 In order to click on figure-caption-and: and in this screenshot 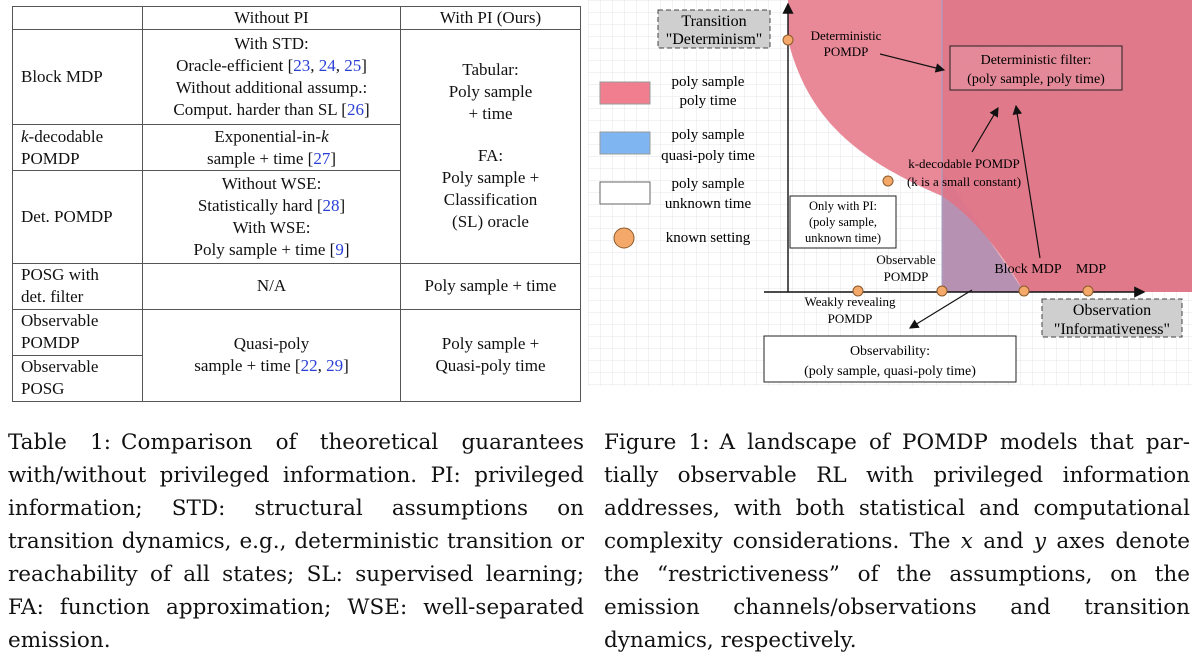, I will do `click(1003, 541)`.